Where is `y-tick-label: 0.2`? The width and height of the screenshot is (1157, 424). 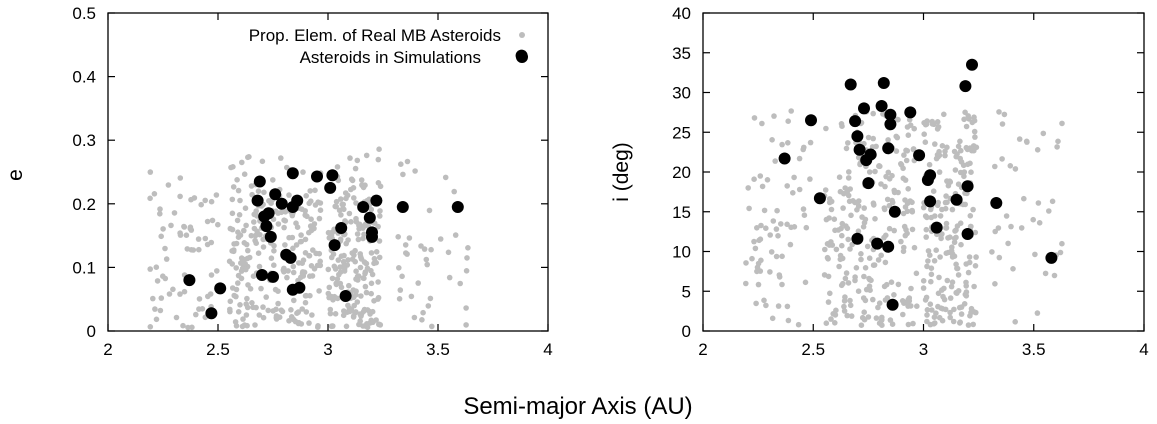
y-tick-label: 0.2 is located at coordinates (84, 204).